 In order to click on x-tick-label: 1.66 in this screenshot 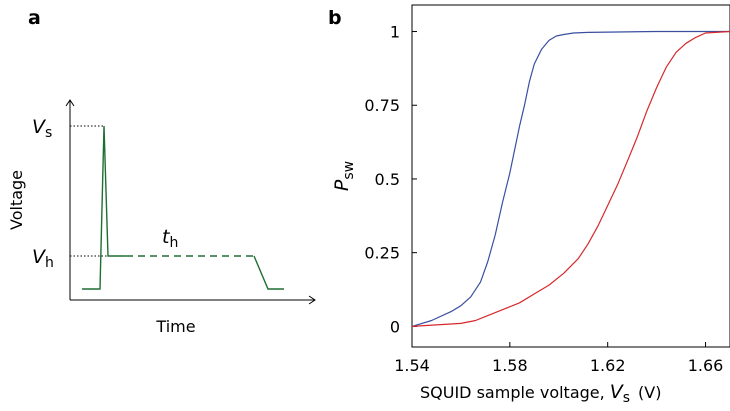, I will do `click(706, 365)`.